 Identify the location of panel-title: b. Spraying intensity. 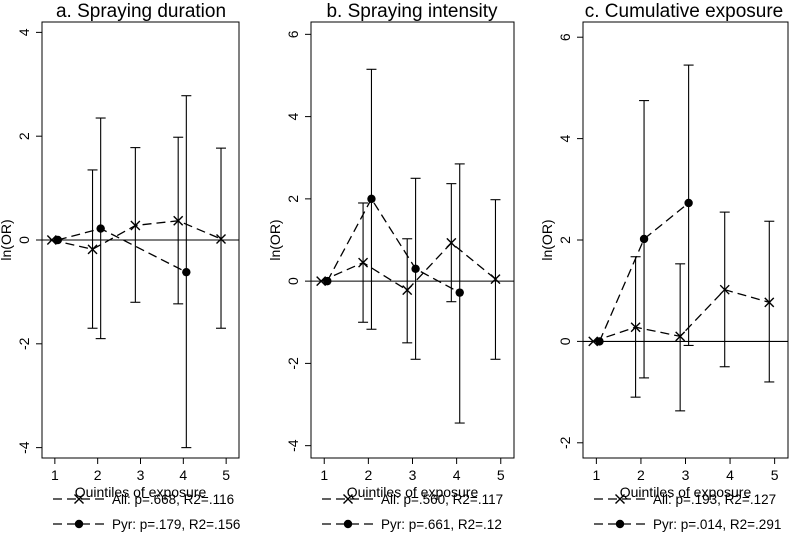
(412, 11).